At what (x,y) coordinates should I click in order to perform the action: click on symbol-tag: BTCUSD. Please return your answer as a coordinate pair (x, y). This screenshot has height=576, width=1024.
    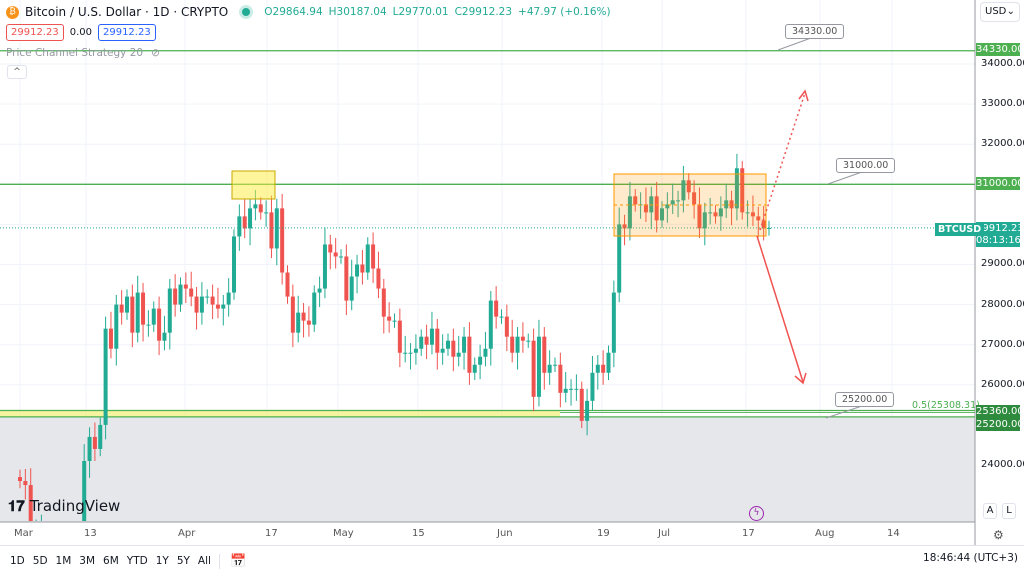
    Looking at the image, I should click on (960, 229).